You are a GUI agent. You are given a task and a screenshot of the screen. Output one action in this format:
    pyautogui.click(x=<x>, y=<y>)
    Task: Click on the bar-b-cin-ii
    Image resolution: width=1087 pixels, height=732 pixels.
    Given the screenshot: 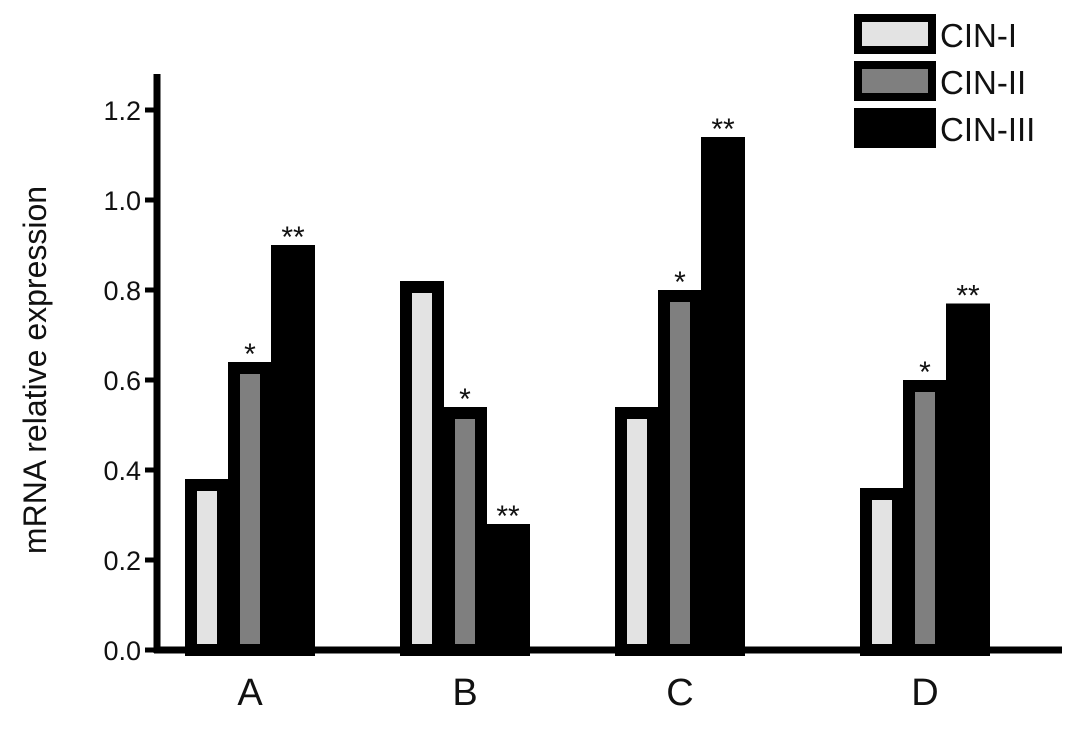 What is the action you would take?
    pyautogui.click(x=465, y=531)
    